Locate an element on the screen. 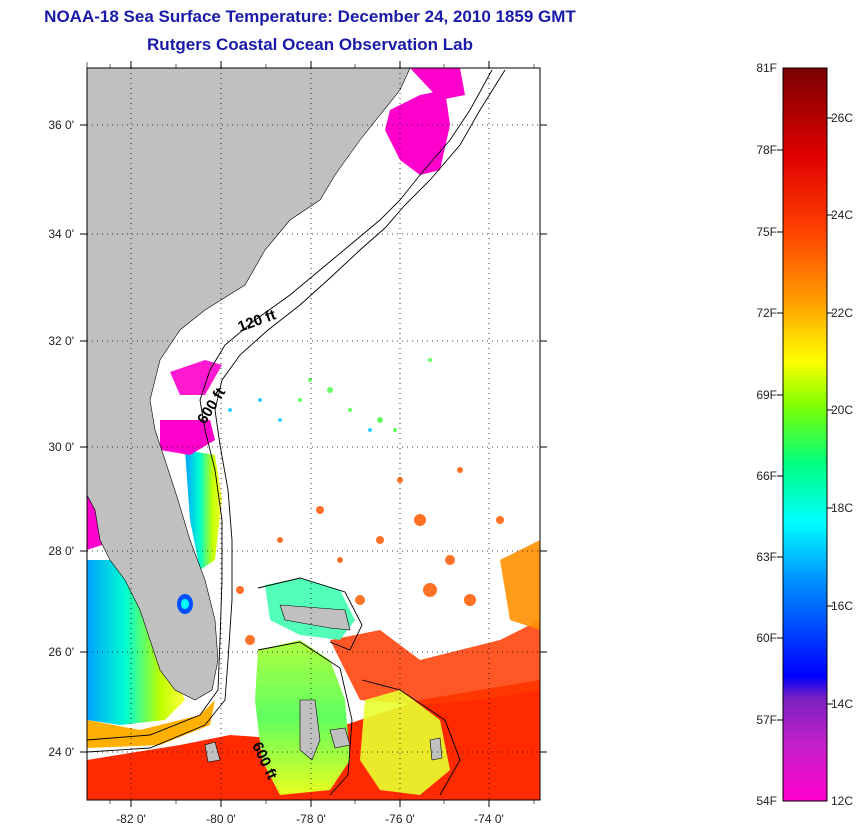 Image resolution: width=864 pixels, height=832 pixels. lon-label: -78 0' is located at coordinates (311, 819).